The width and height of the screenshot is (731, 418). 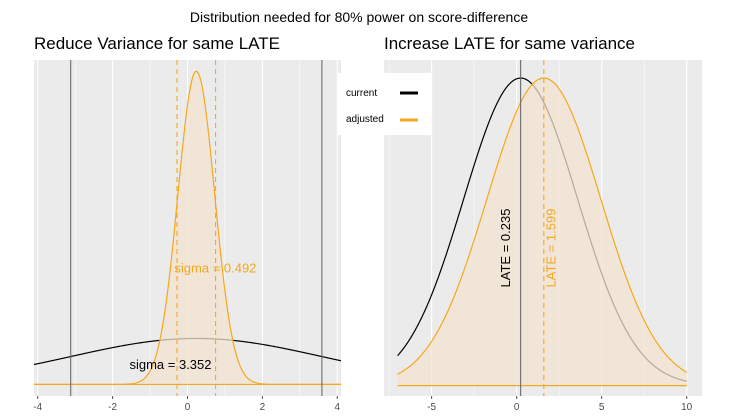 What do you see at coordinates (157, 43) in the screenshot?
I see `left-panel-title: Reduce Variance for same LATE` at bounding box center [157, 43].